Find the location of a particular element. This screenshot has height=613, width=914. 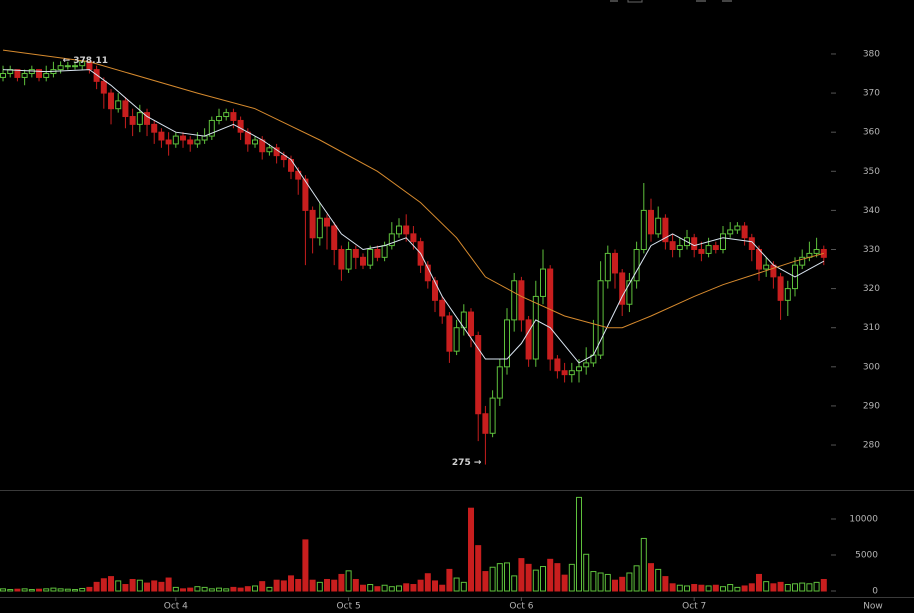

volume-tick-label: 10000 is located at coordinates (863, 520).